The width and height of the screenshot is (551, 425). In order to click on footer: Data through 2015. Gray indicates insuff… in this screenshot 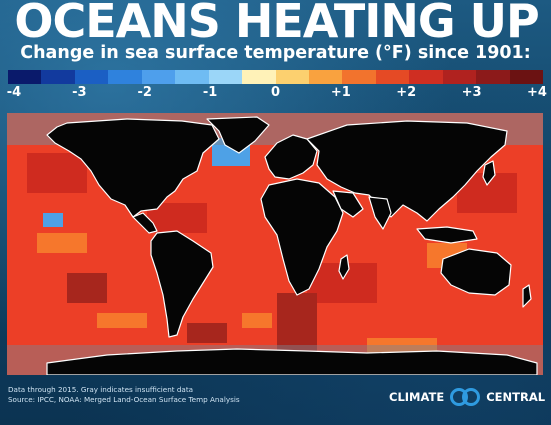, I will do `click(124, 395)`.